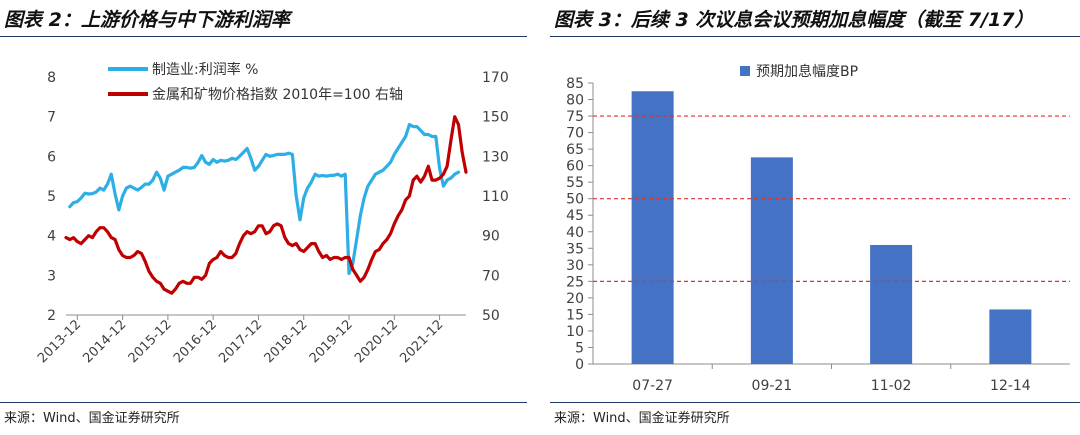 This screenshot has height=435, width=1080. What do you see at coordinates (51, 197) in the screenshot?
I see `y-left-tick-label: 5` at bounding box center [51, 197].